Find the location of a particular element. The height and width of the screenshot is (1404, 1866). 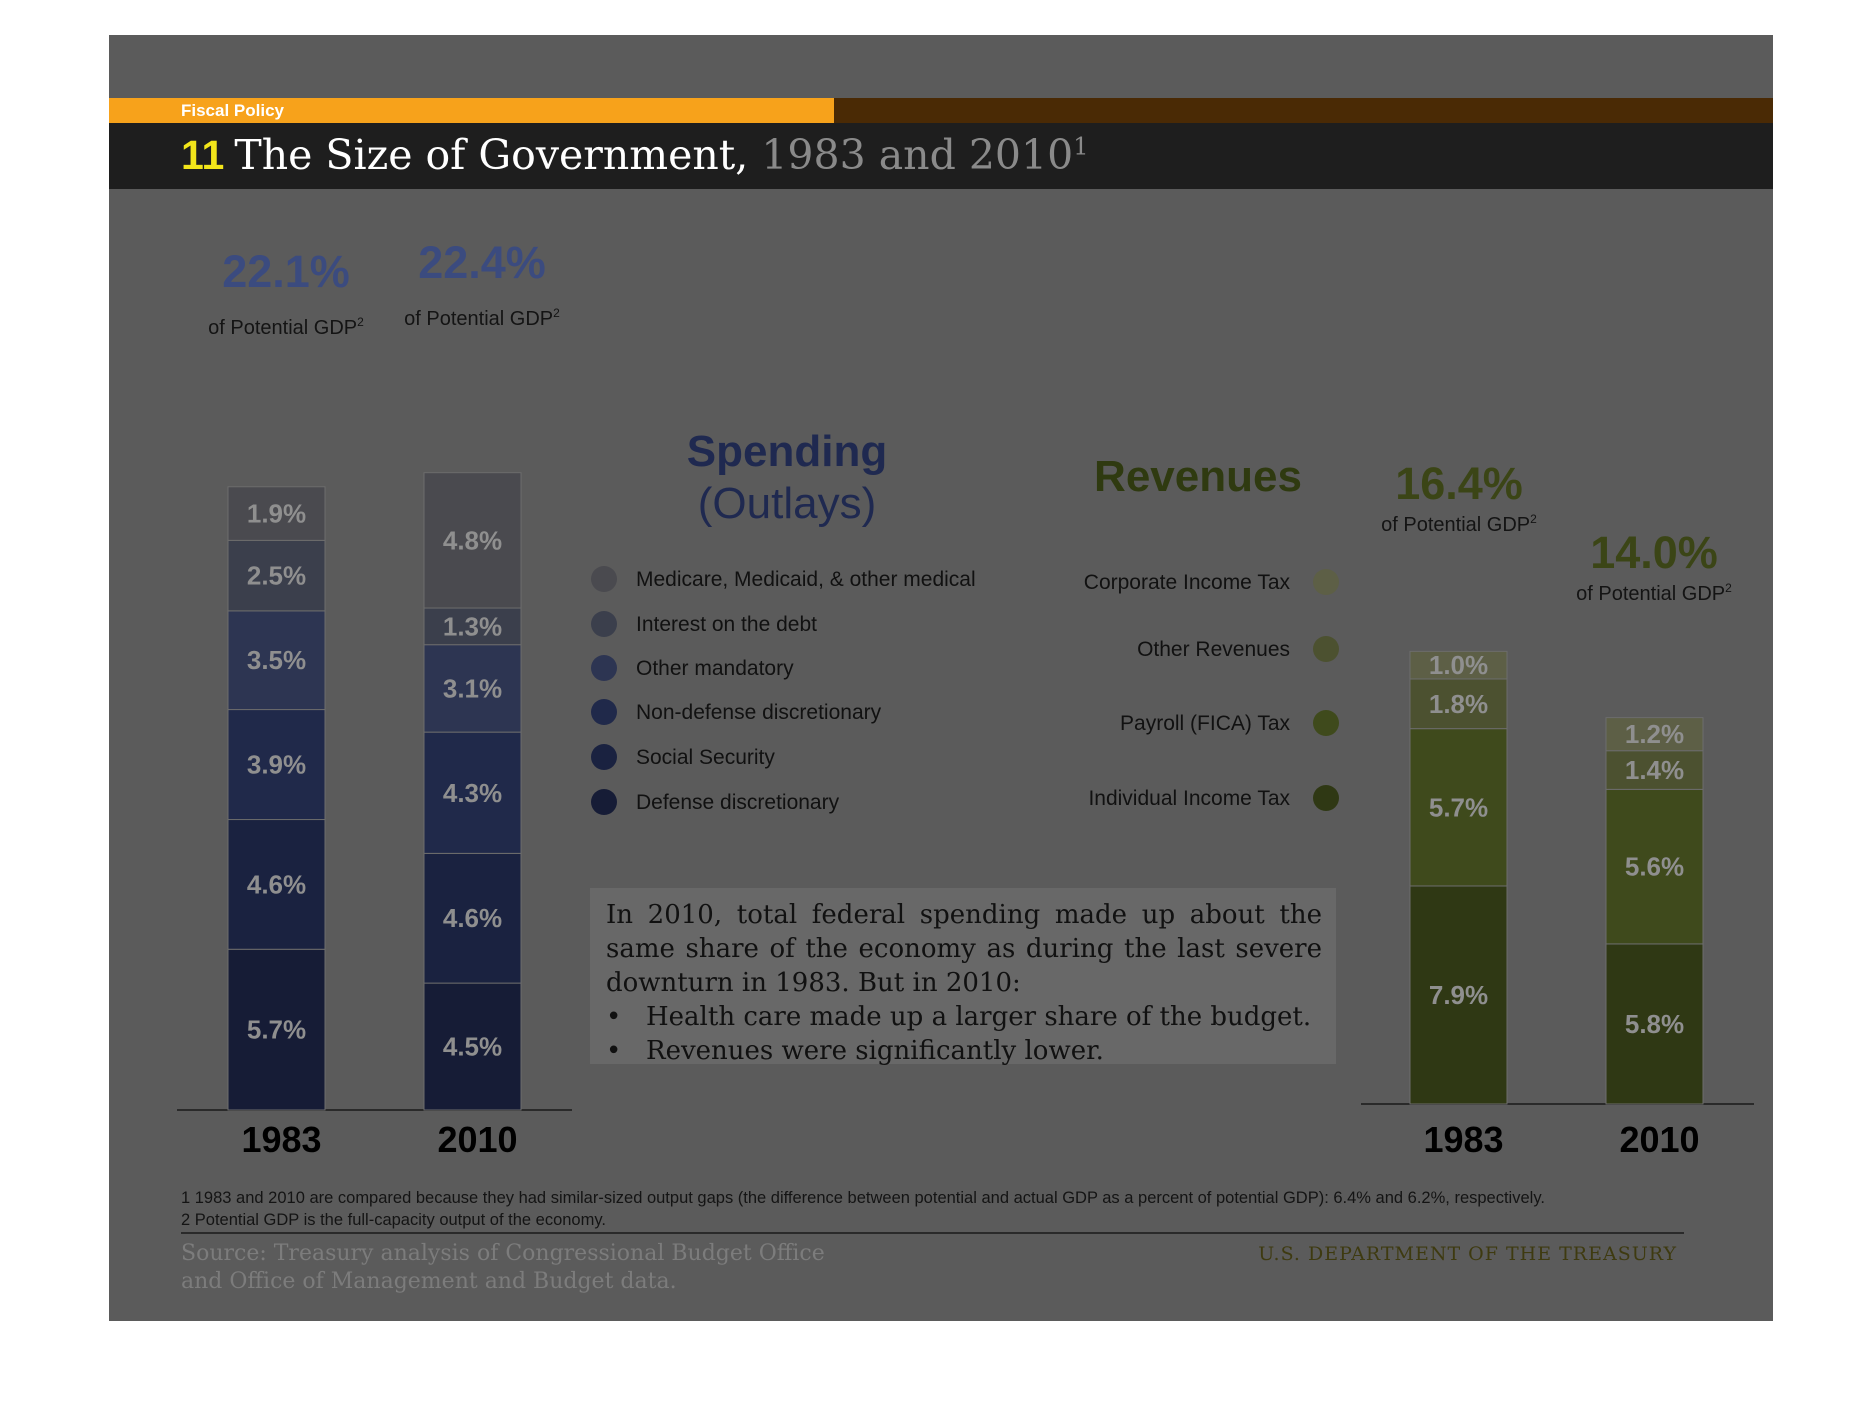

revenues-heading: Revenues is located at coordinates (1198, 476).